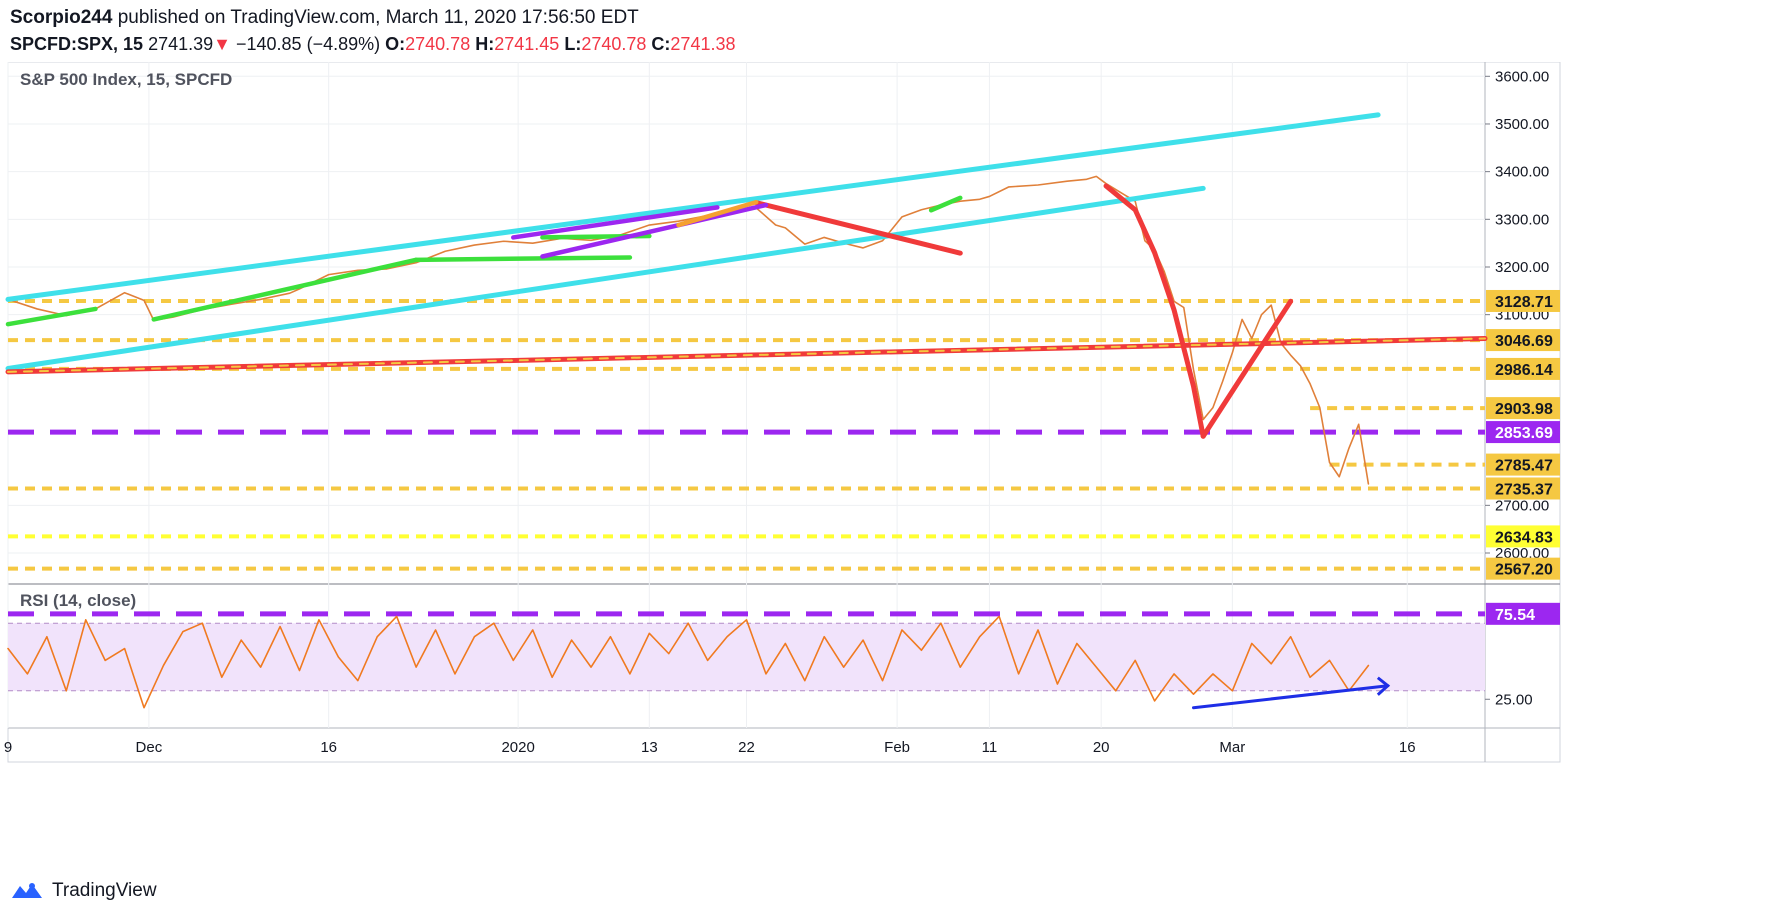 The height and width of the screenshot is (923, 1782). What do you see at coordinates (746, 747) in the screenshot?
I see `x-tick-label: 22` at bounding box center [746, 747].